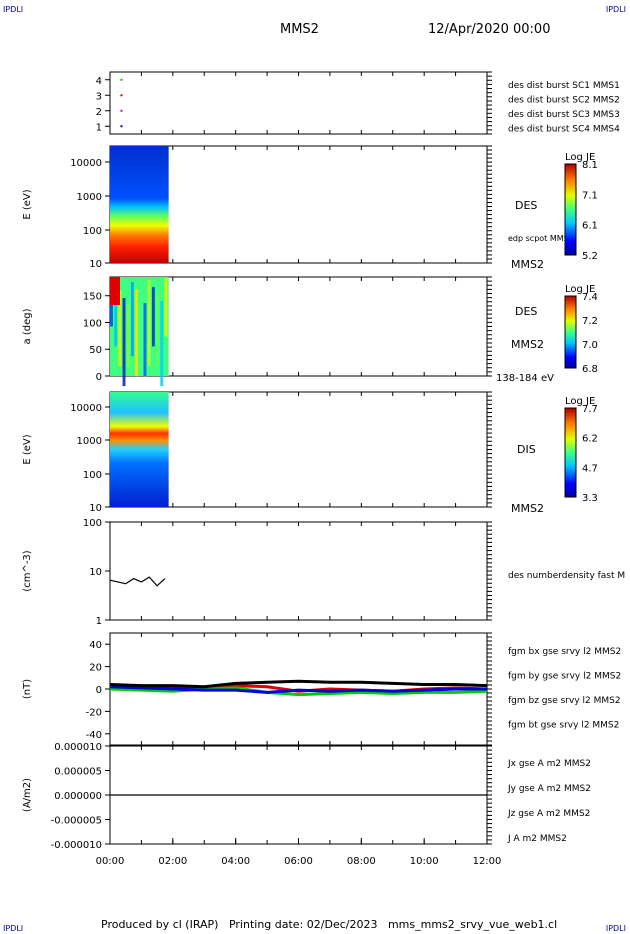 This screenshot has width=630, height=934. What do you see at coordinates (27, 570) in the screenshot?
I see `density-ylabel: (cm^-3)` at bounding box center [27, 570].